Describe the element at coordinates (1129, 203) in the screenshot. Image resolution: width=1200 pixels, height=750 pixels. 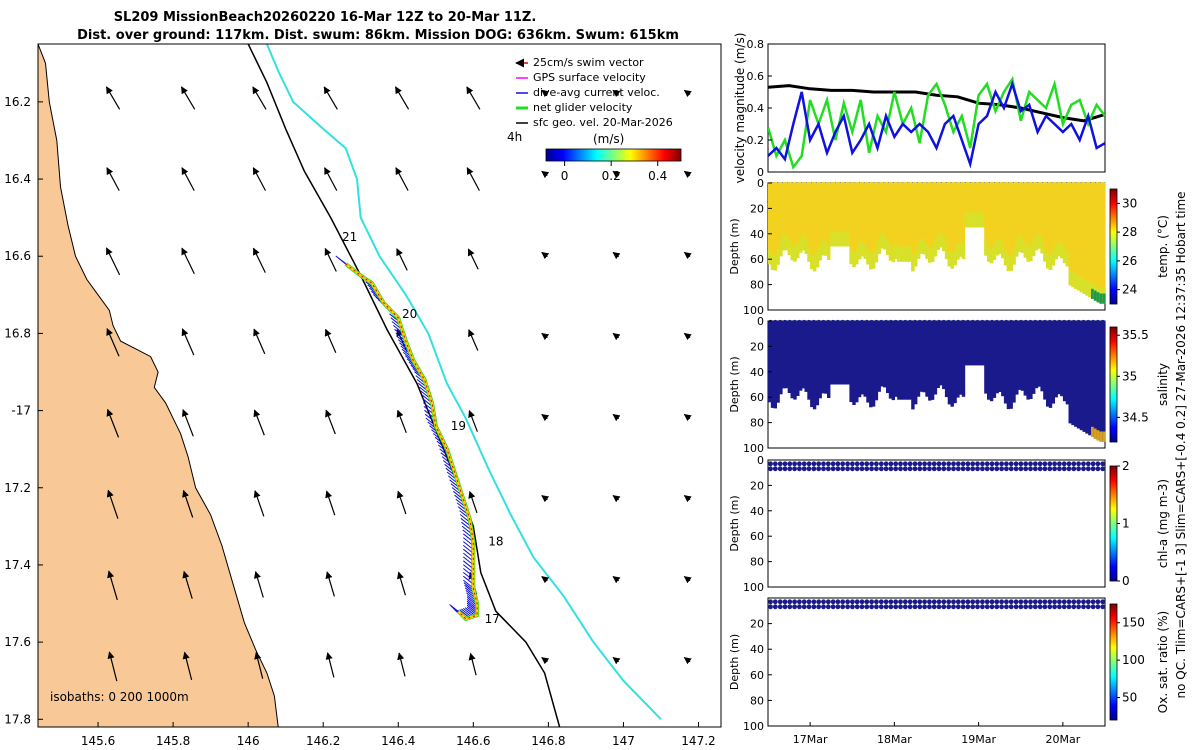
I see `section-colorbar-tick-label: 30` at that location.